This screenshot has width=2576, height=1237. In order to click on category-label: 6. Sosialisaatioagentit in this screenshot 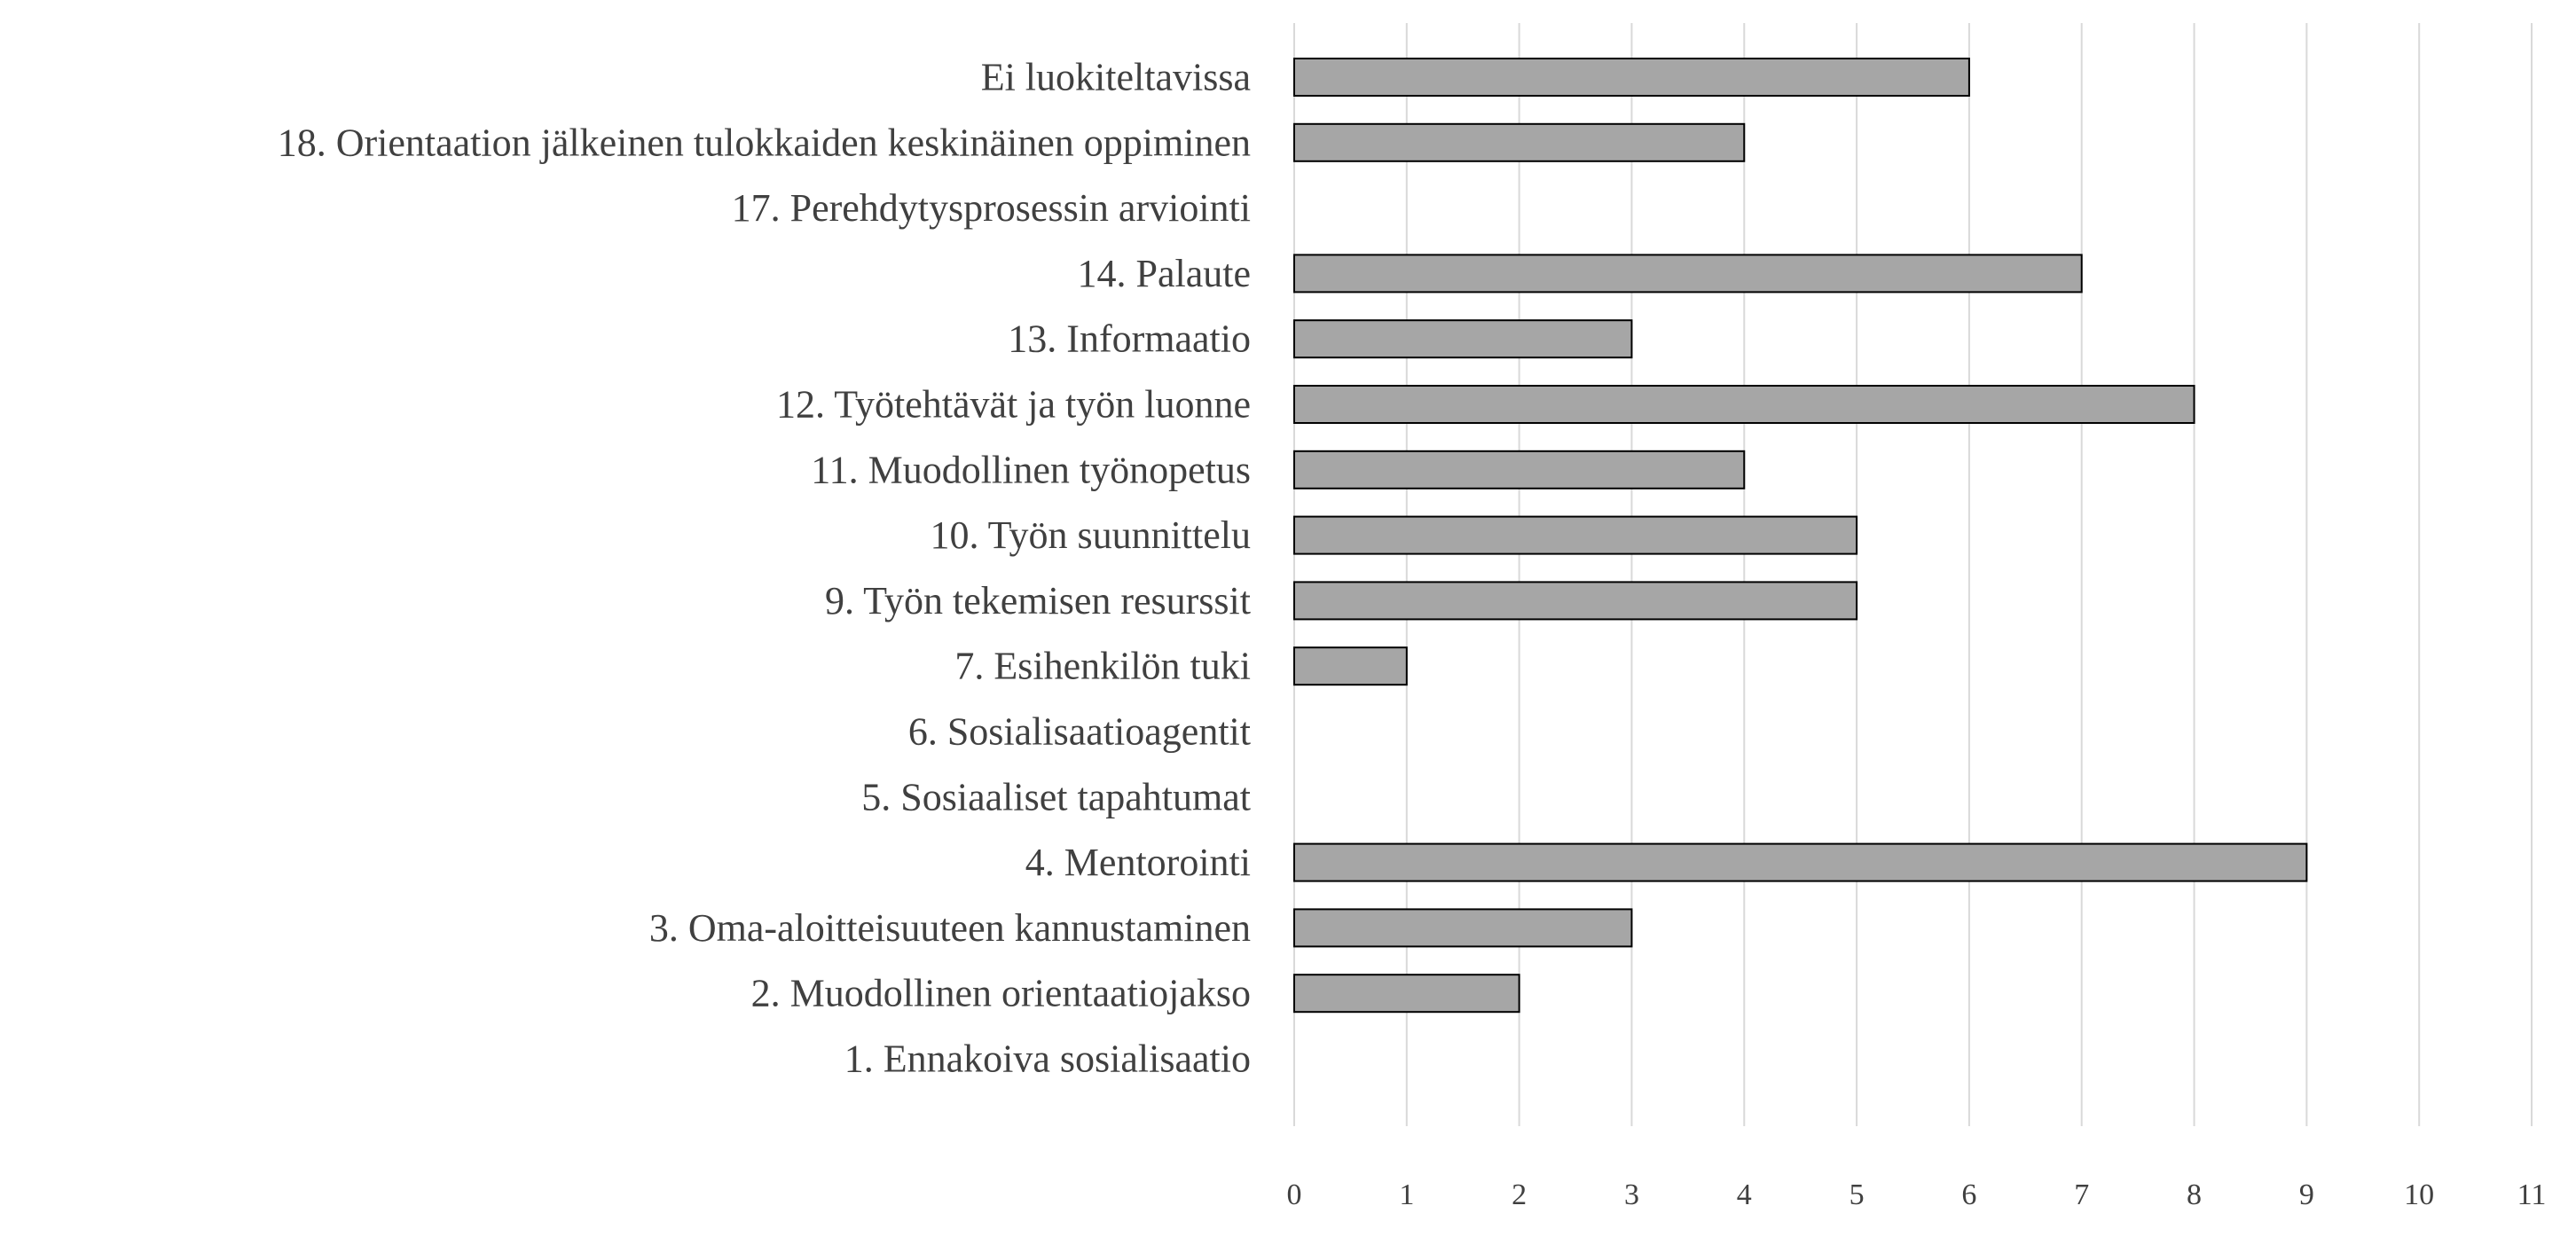, I will do `click(1079, 732)`.